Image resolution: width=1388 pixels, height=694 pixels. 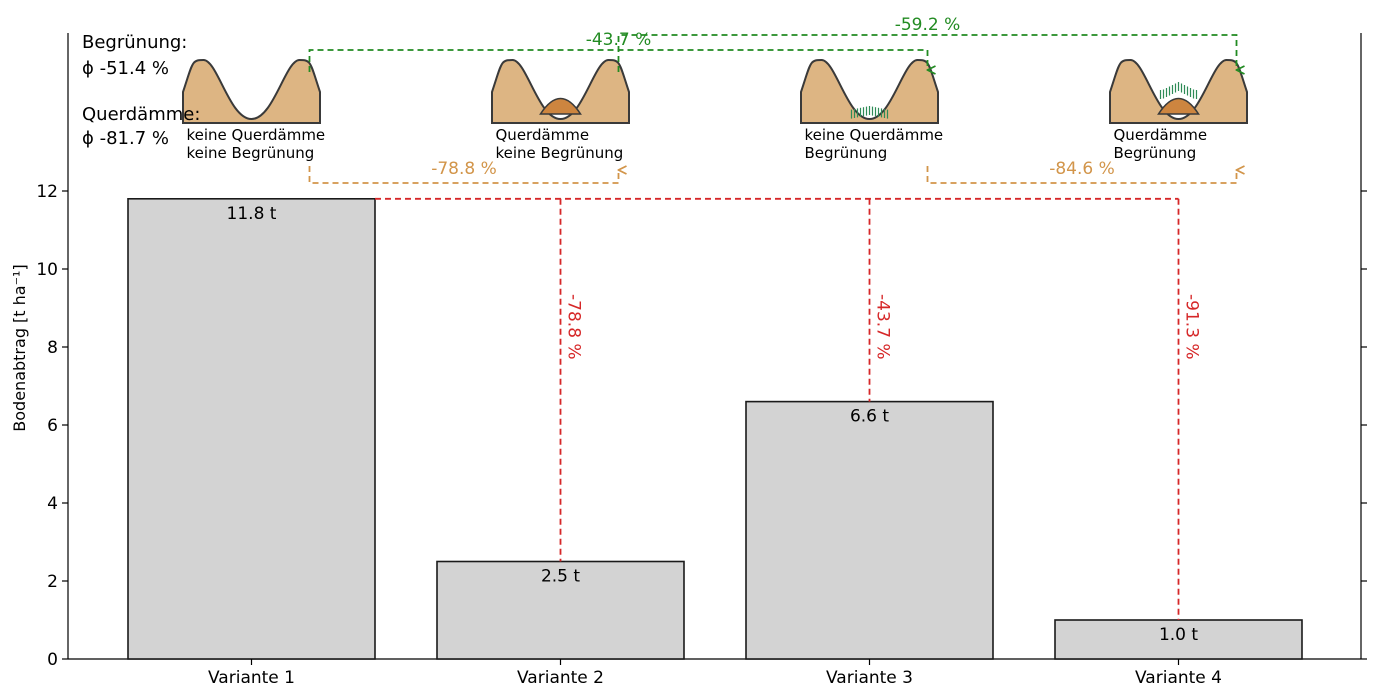 I want to click on dam-effect-label: -84.6 %, so click(x=1082, y=169).